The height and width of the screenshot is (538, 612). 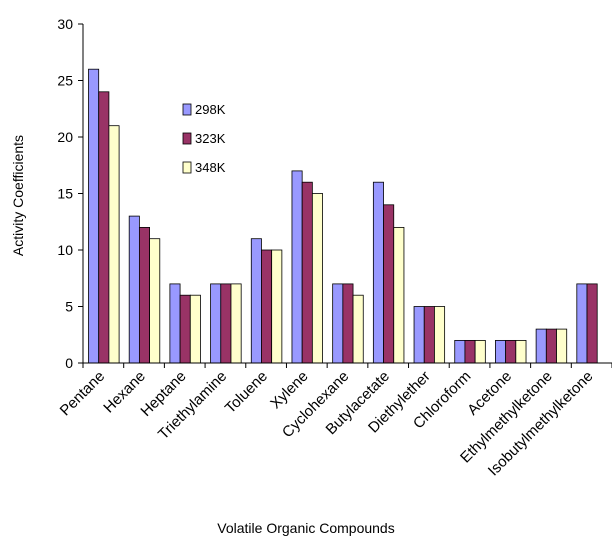 I want to click on y-tick-label: 30, so click(x=65, y=24).